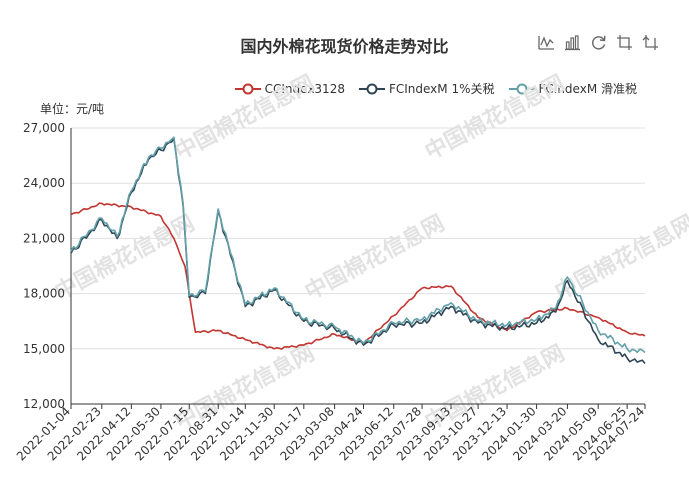 This screenshot has width=689, height=479. What do you see at coordinates (44, 183) in the screenshot?
I see `y-tick-label: 24,000` at bounding box center [44, 183].